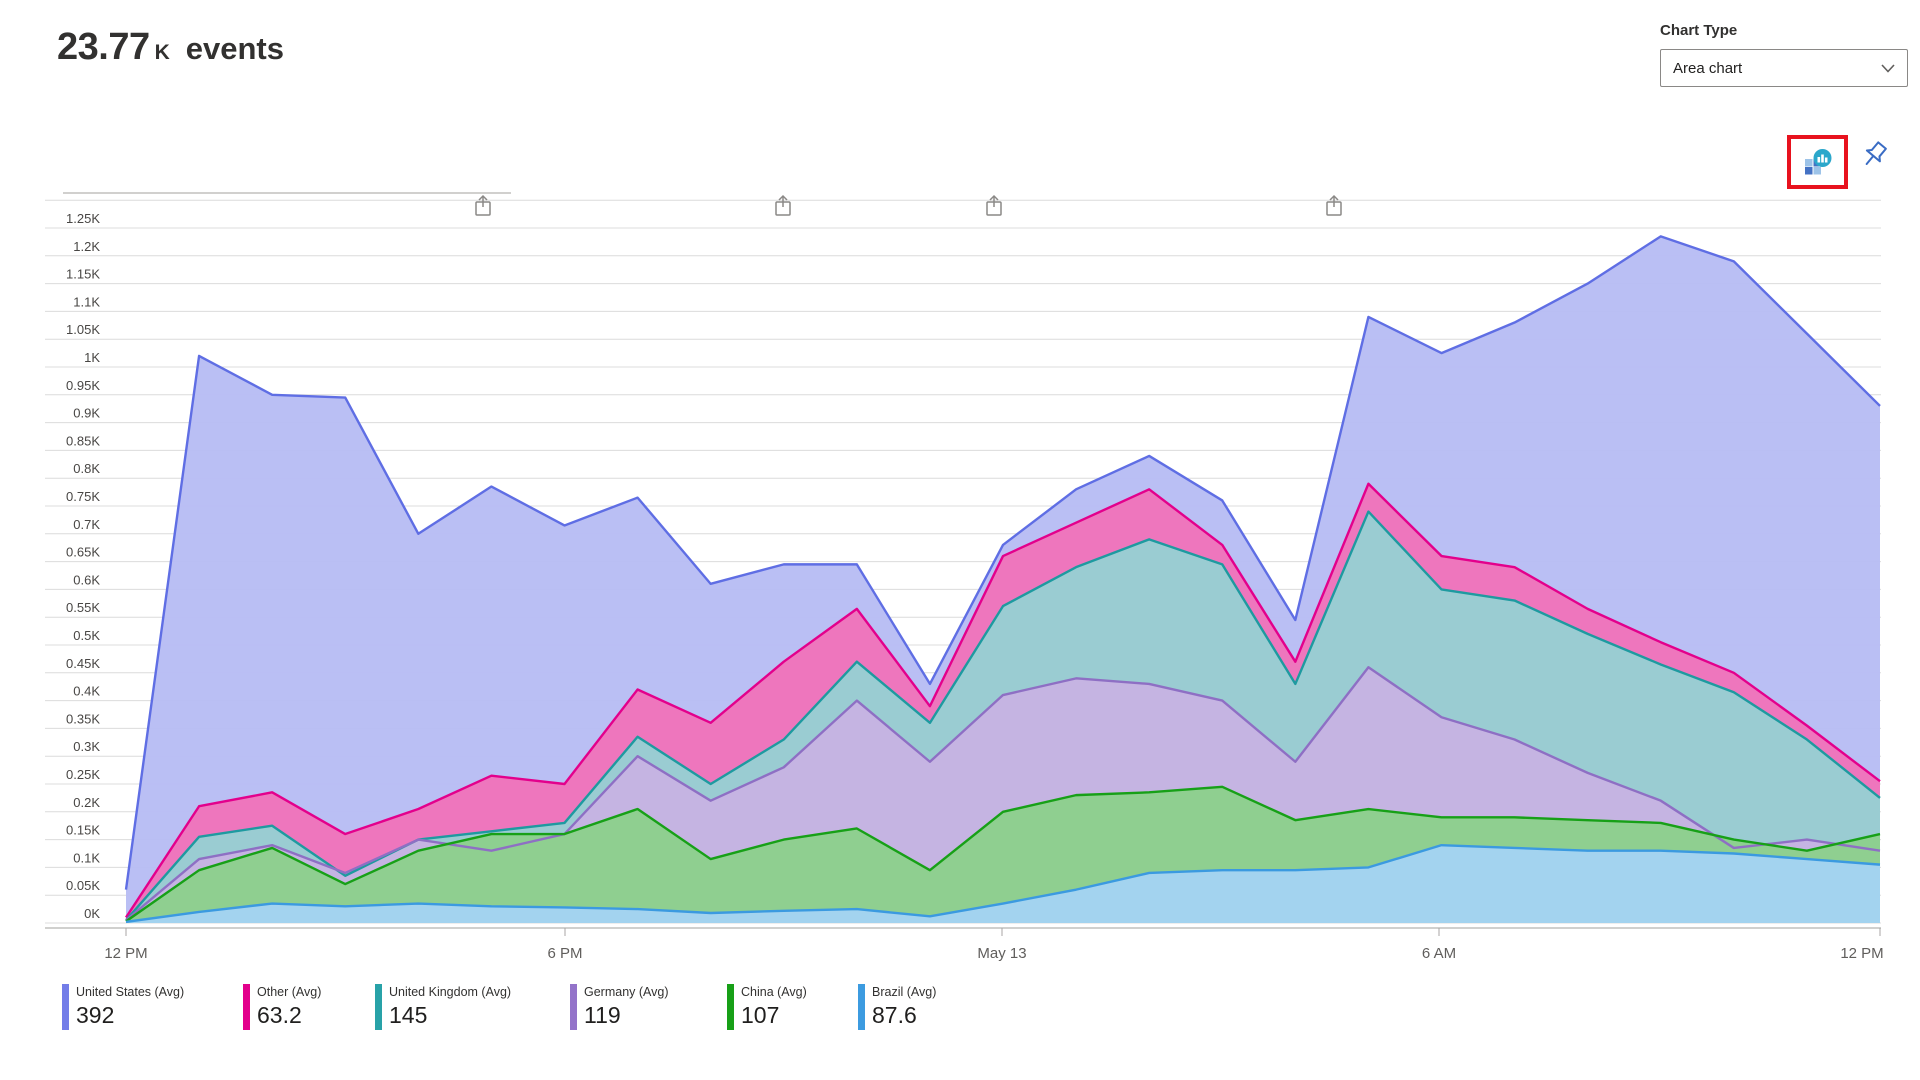 The width and height of the screenshot is (1920, 1080). I want to click on legend-label: China (Avg), so click(774, 992).